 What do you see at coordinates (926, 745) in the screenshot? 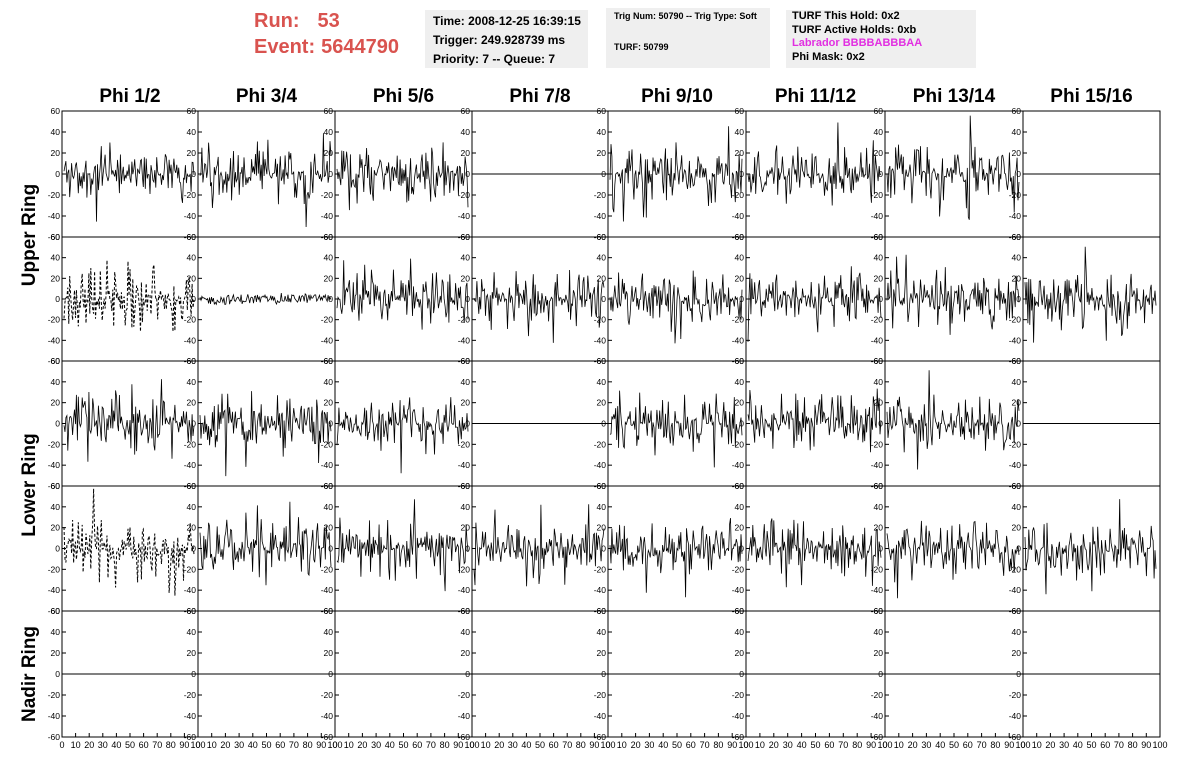
I see `x-tick-label: 30` at bounding box center [926, 745].